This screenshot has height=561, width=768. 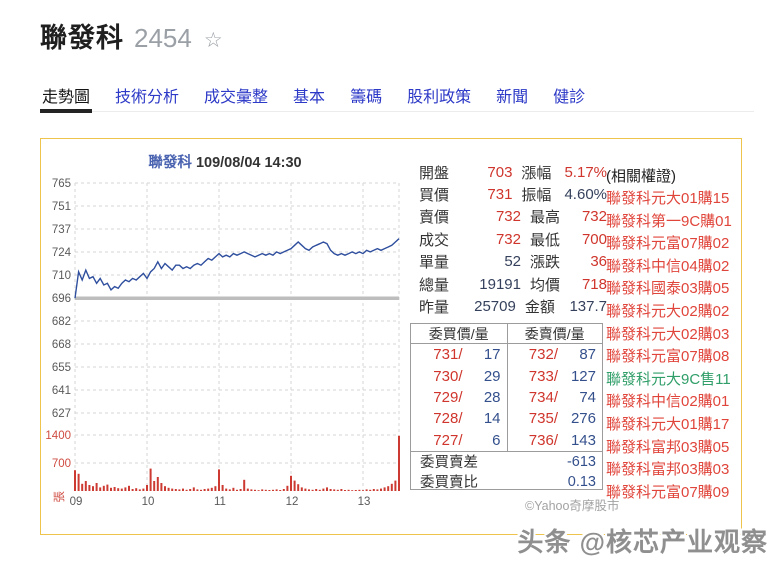 What do you see at coordinates (594, 239) in the screenshot?
I see `quote-value: 700` at bounding box center [594, 239].